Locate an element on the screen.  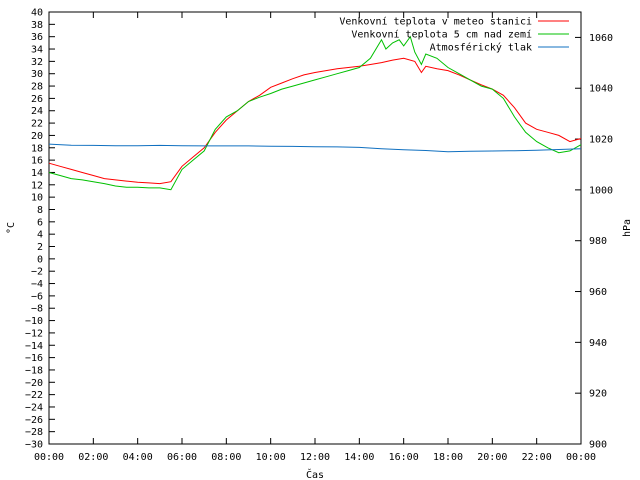
y-tick-label: −10 is located at coordinates (34, 321).